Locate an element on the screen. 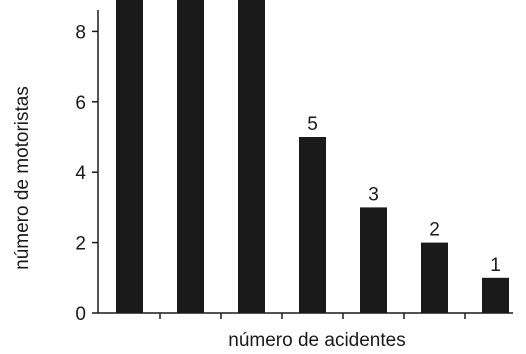 The image size is (526, 354). bar-value-label: 3 is located at coordinates (373, 194).